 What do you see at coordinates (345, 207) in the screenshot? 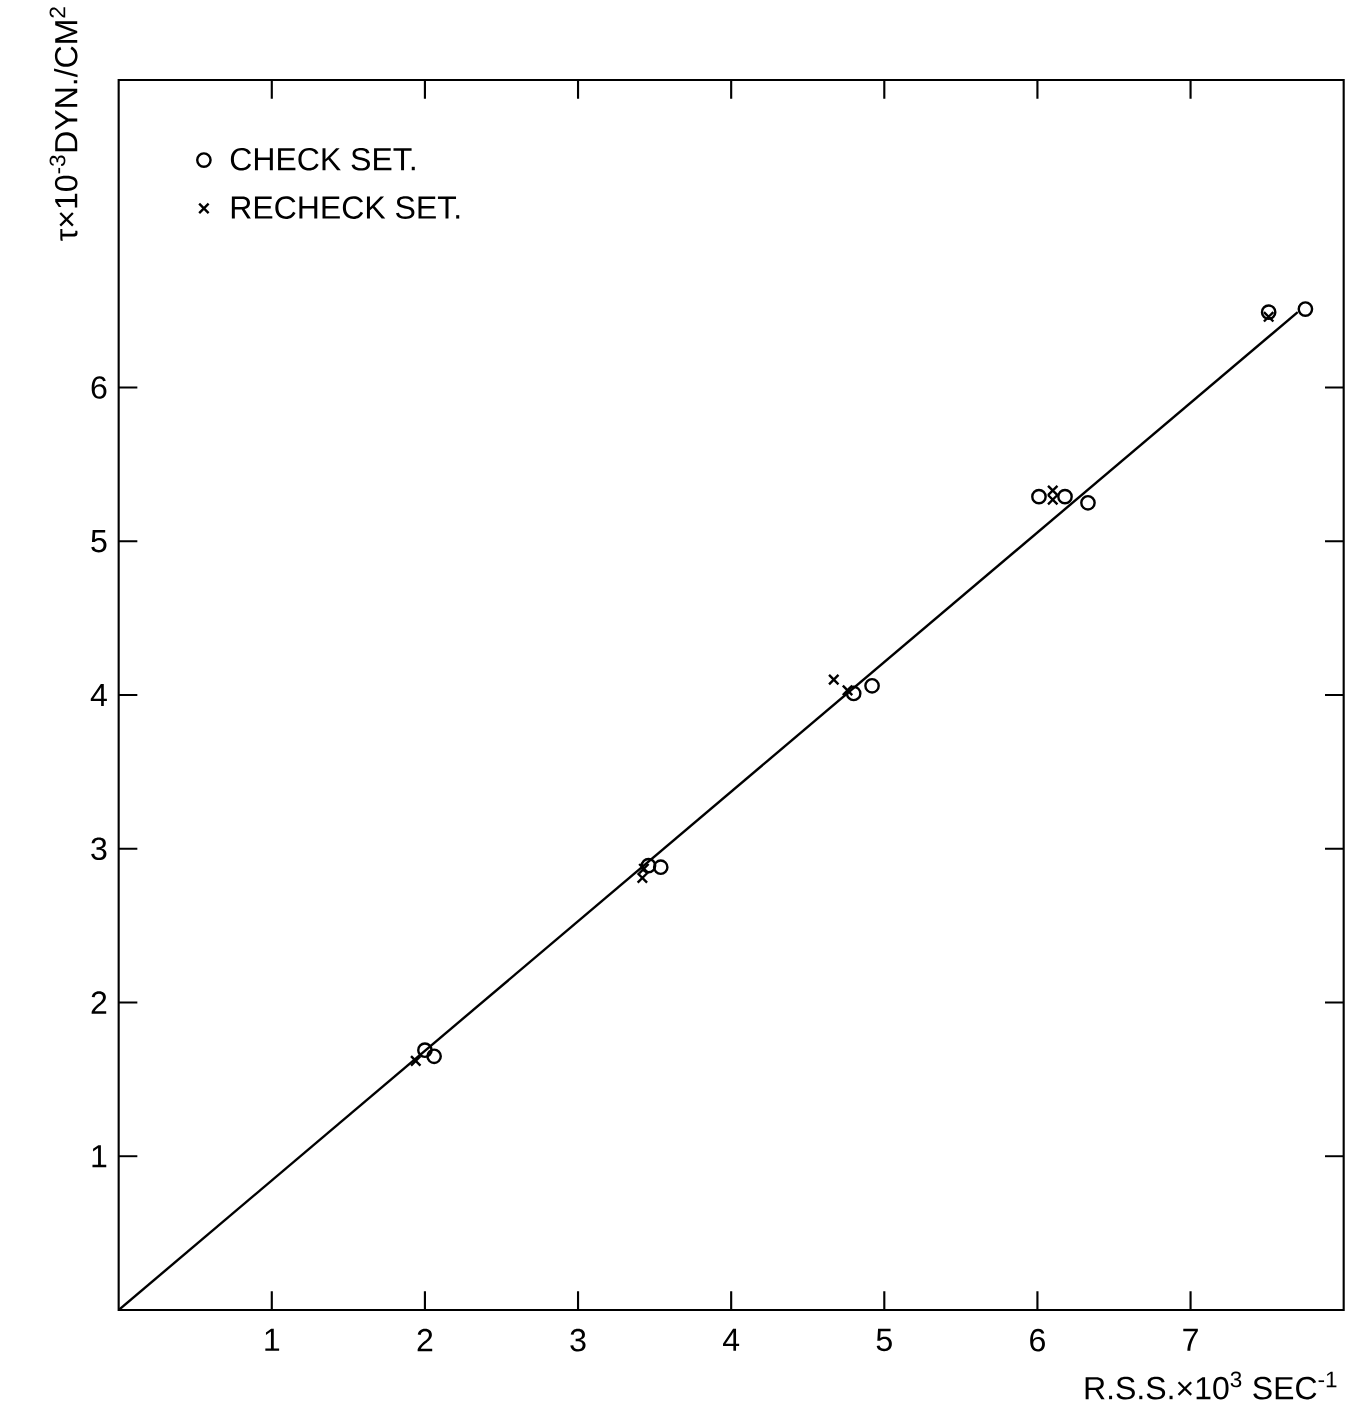
I see `legend-label: RECHECK SET.` at bounding box center [345, 207].